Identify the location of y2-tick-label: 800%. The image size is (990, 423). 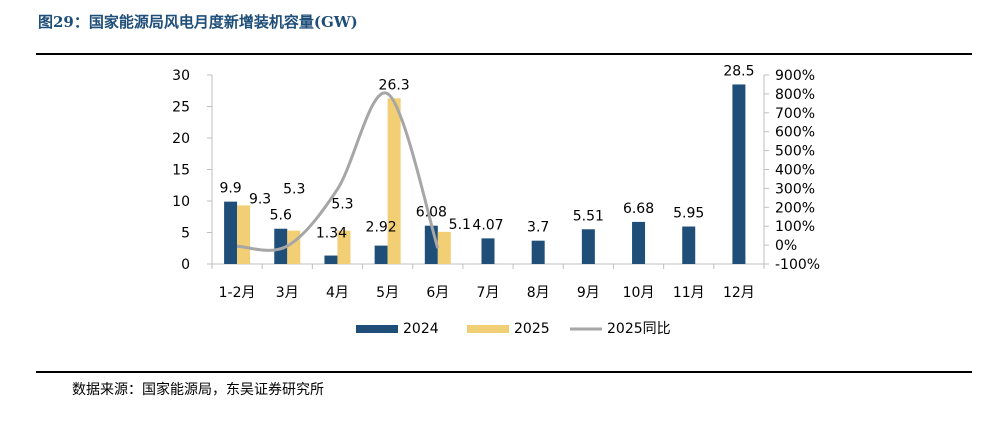
(795, 95).